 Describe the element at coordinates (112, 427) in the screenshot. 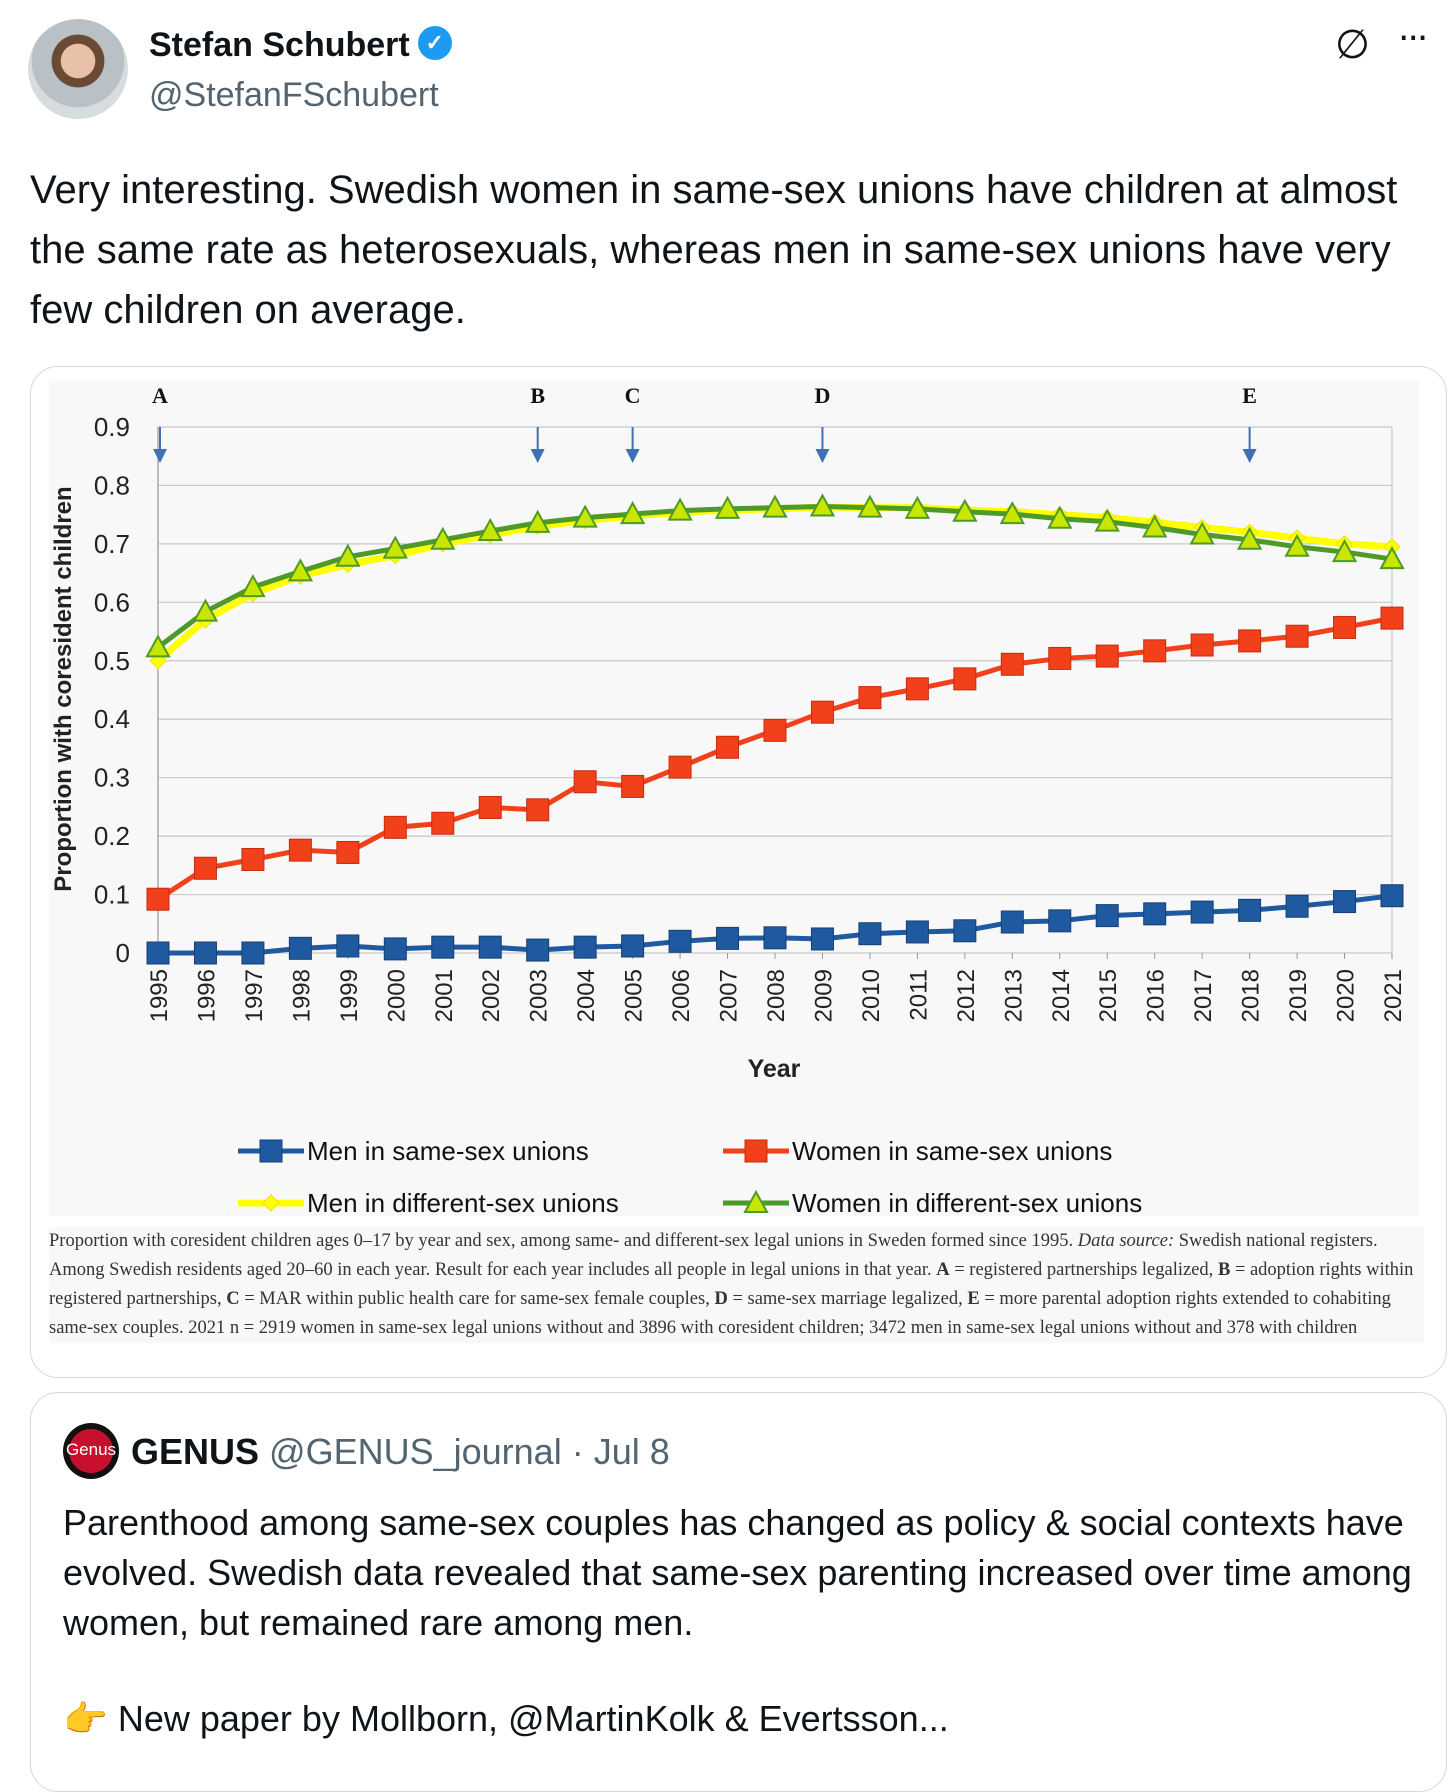

I see `y-tick-label: 0.9` at that location.